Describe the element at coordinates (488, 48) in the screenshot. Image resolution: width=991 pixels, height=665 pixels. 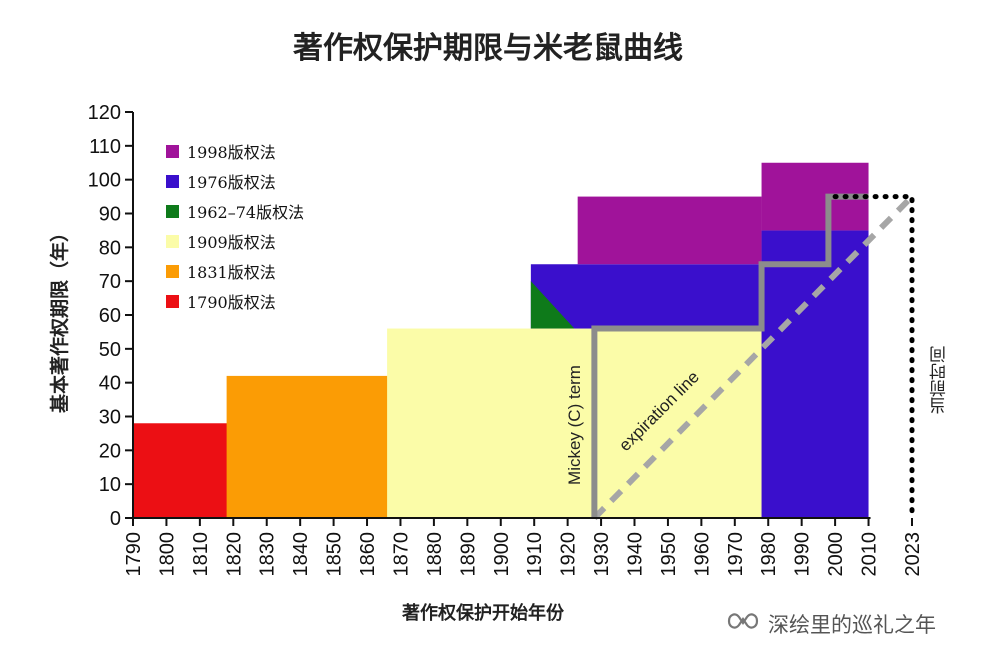
I see `chart-title: 著作权保护期限与米老鼠曲线` at that location.